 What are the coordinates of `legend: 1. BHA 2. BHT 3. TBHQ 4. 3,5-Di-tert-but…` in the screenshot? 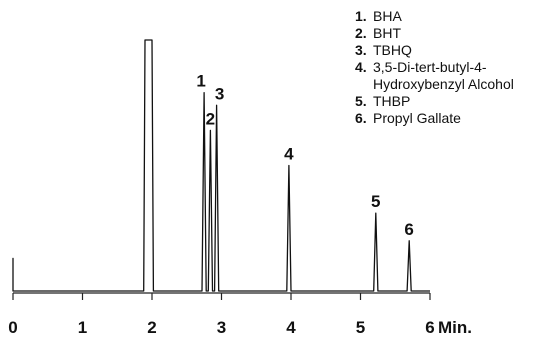 It's located at (449, 67).